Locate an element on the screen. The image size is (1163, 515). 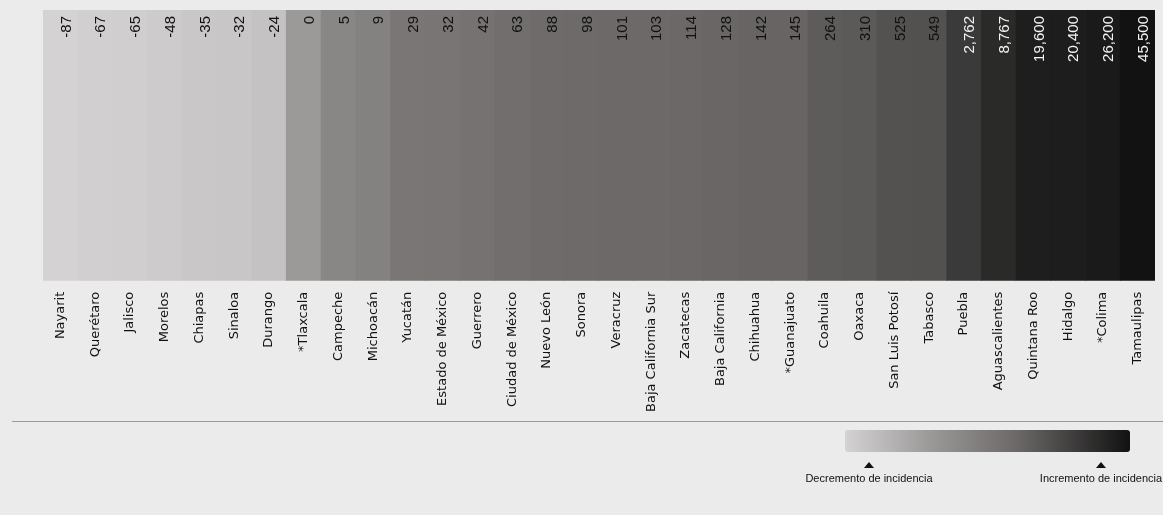
data-label: -65 is located at coordinates (135, 27).